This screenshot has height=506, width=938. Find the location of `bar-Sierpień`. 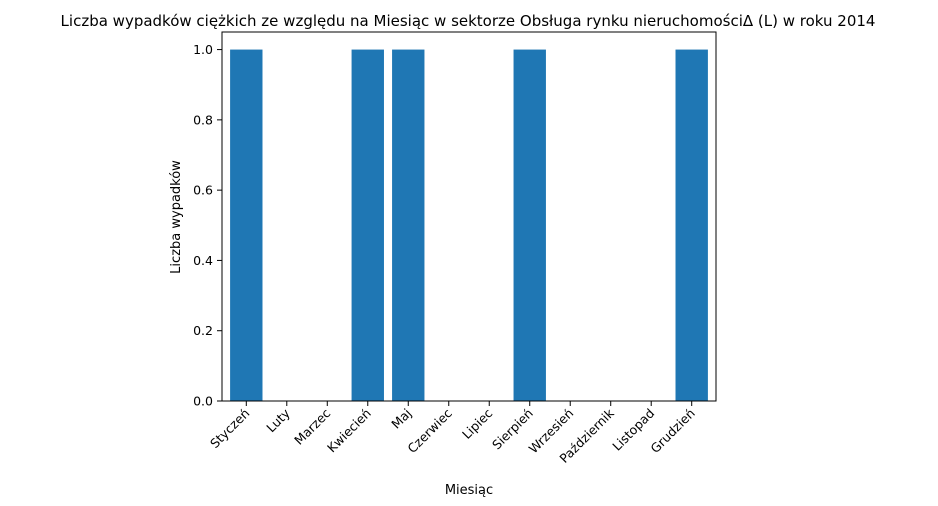

bar-Sierpień is located at coordinates (529, 225).